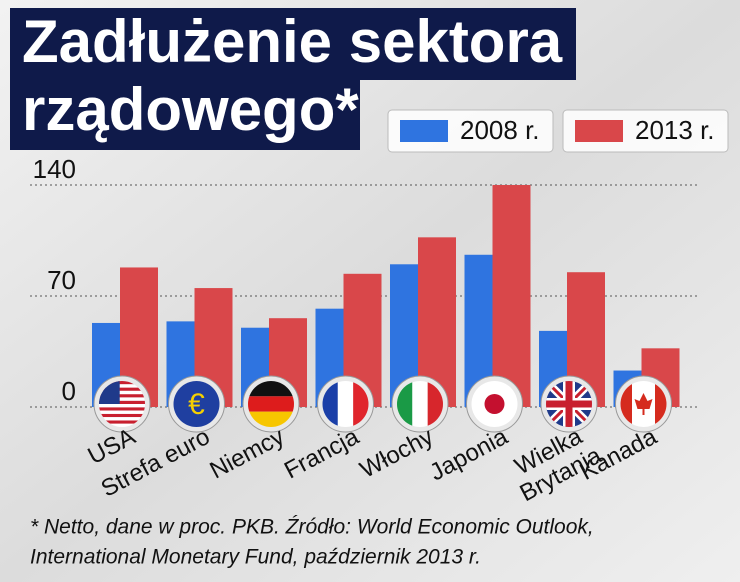 The height and width of the screenshot is (582, 740). What do you see at coordinates (511, 296) in the screenshot?
I see `bar` at bounding box center [511, 296].